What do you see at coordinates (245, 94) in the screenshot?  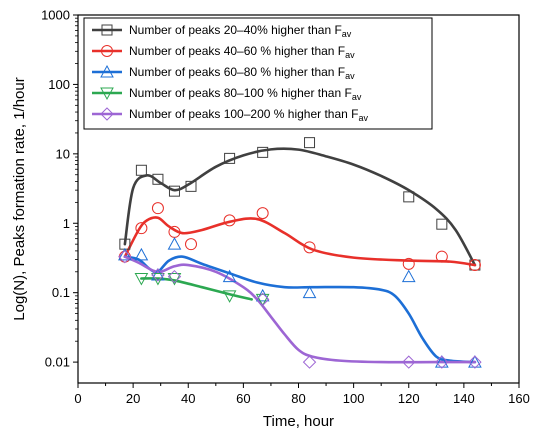 I see `legend-label-series-4: Number of peaks 80–100 % higher than Fav` at bounding box center [245, 94].